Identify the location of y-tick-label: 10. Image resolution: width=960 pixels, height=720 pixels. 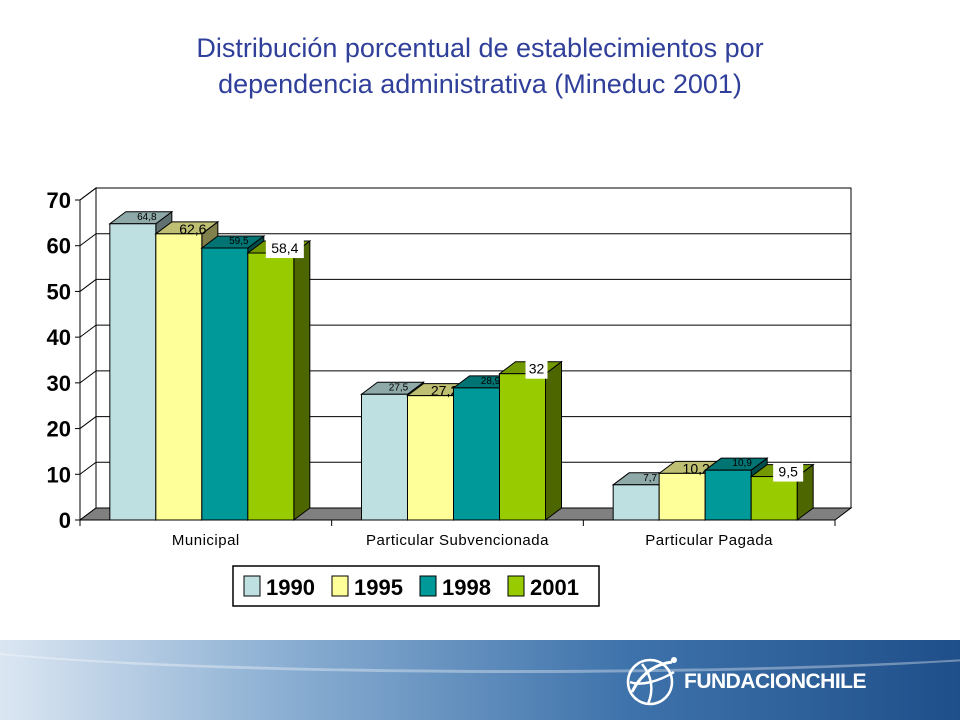
(59, 474).